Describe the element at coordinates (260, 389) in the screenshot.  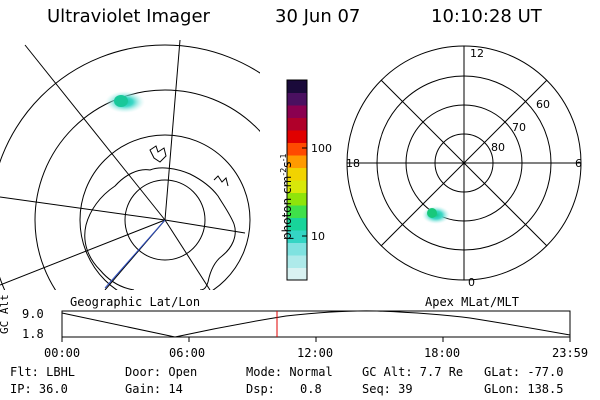
I see `dsp-label: Dsp:` at that location.